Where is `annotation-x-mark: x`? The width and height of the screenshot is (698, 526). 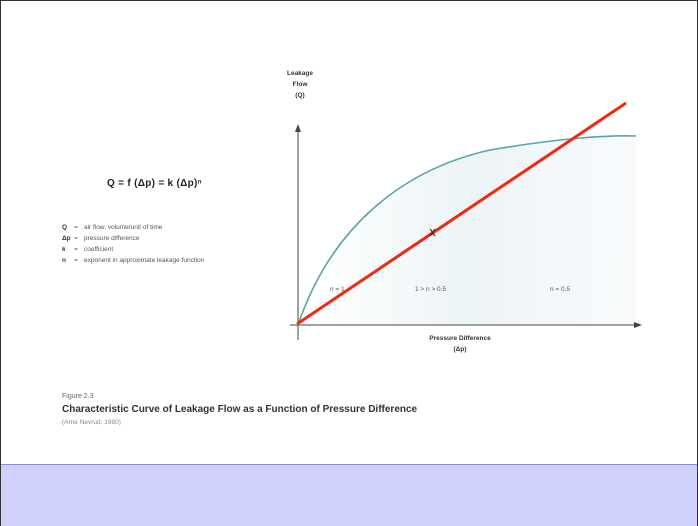 annotation-x-mark: x is located at coordinates (432, 232).